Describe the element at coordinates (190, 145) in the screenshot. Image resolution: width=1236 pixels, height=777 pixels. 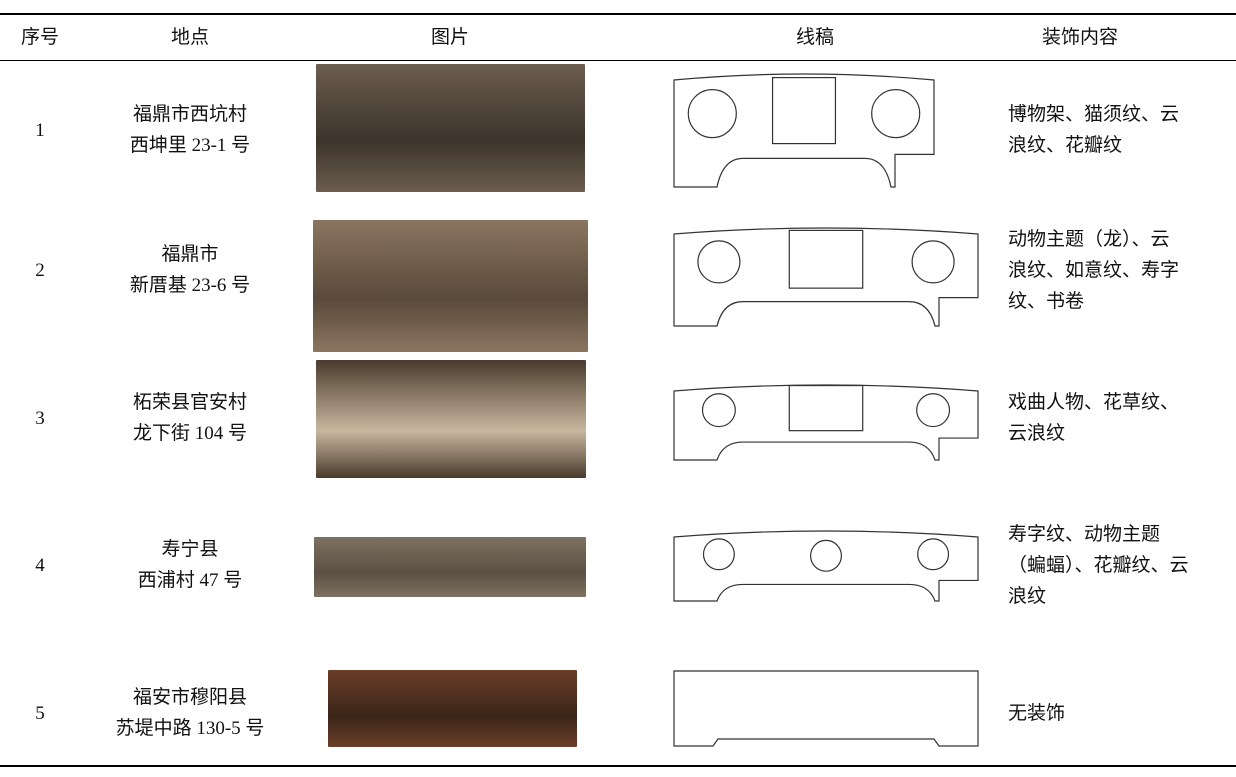
I see `location-line: 西坤里 23-1 号` at that location.